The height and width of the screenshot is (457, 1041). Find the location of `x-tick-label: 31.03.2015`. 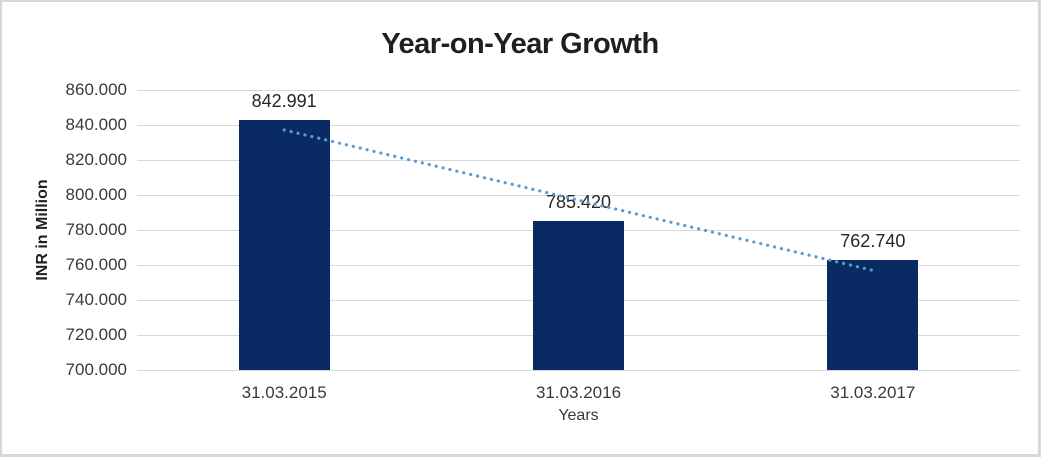

x-tick-label: 31.03.2015 is located at coordinates (284, 392).